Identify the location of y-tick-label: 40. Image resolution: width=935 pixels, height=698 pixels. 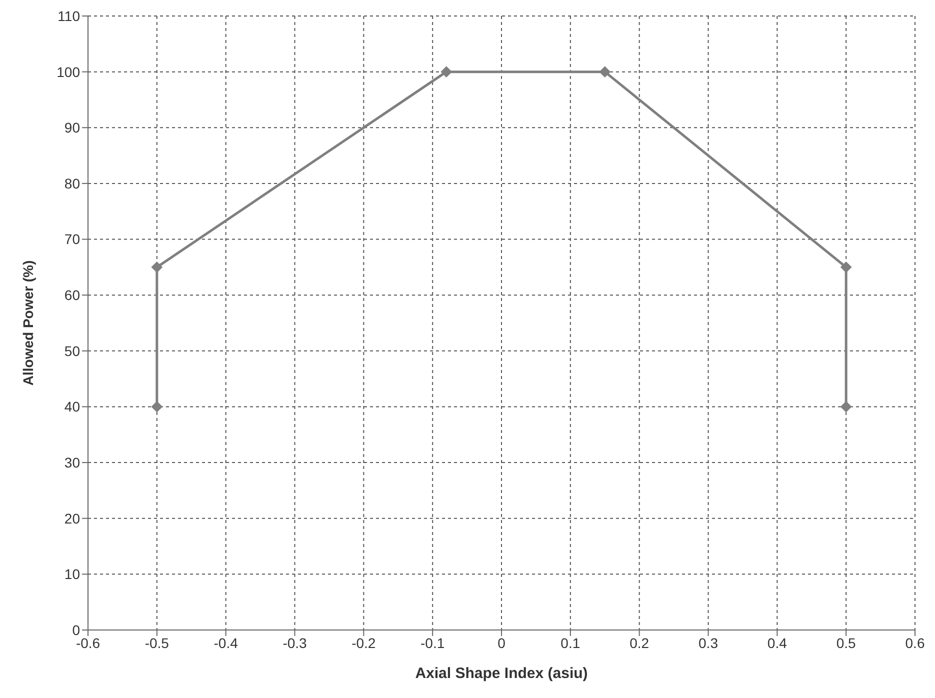
(72, 406).